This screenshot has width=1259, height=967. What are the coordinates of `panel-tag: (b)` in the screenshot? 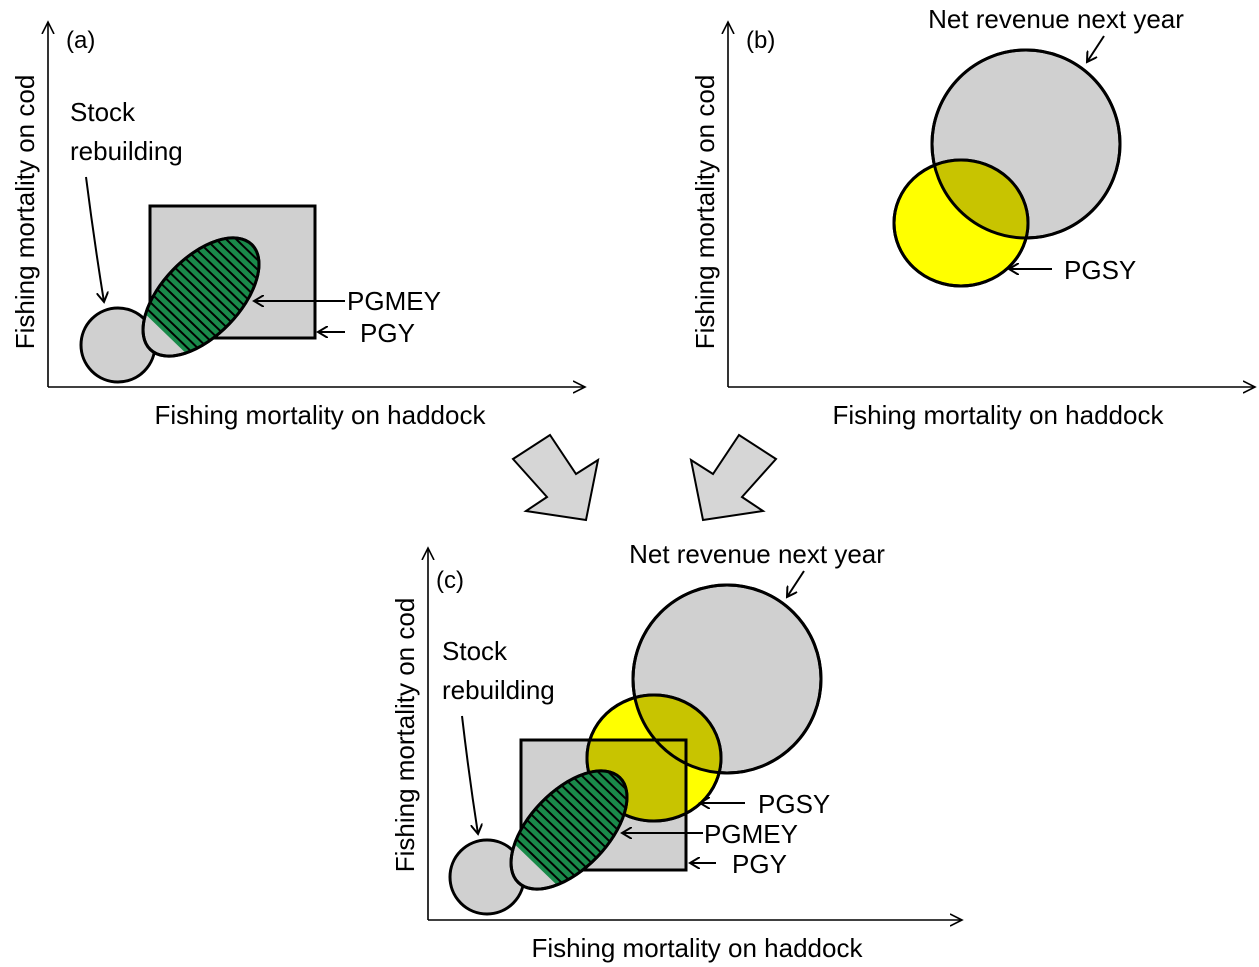 It's located at (760, 40).